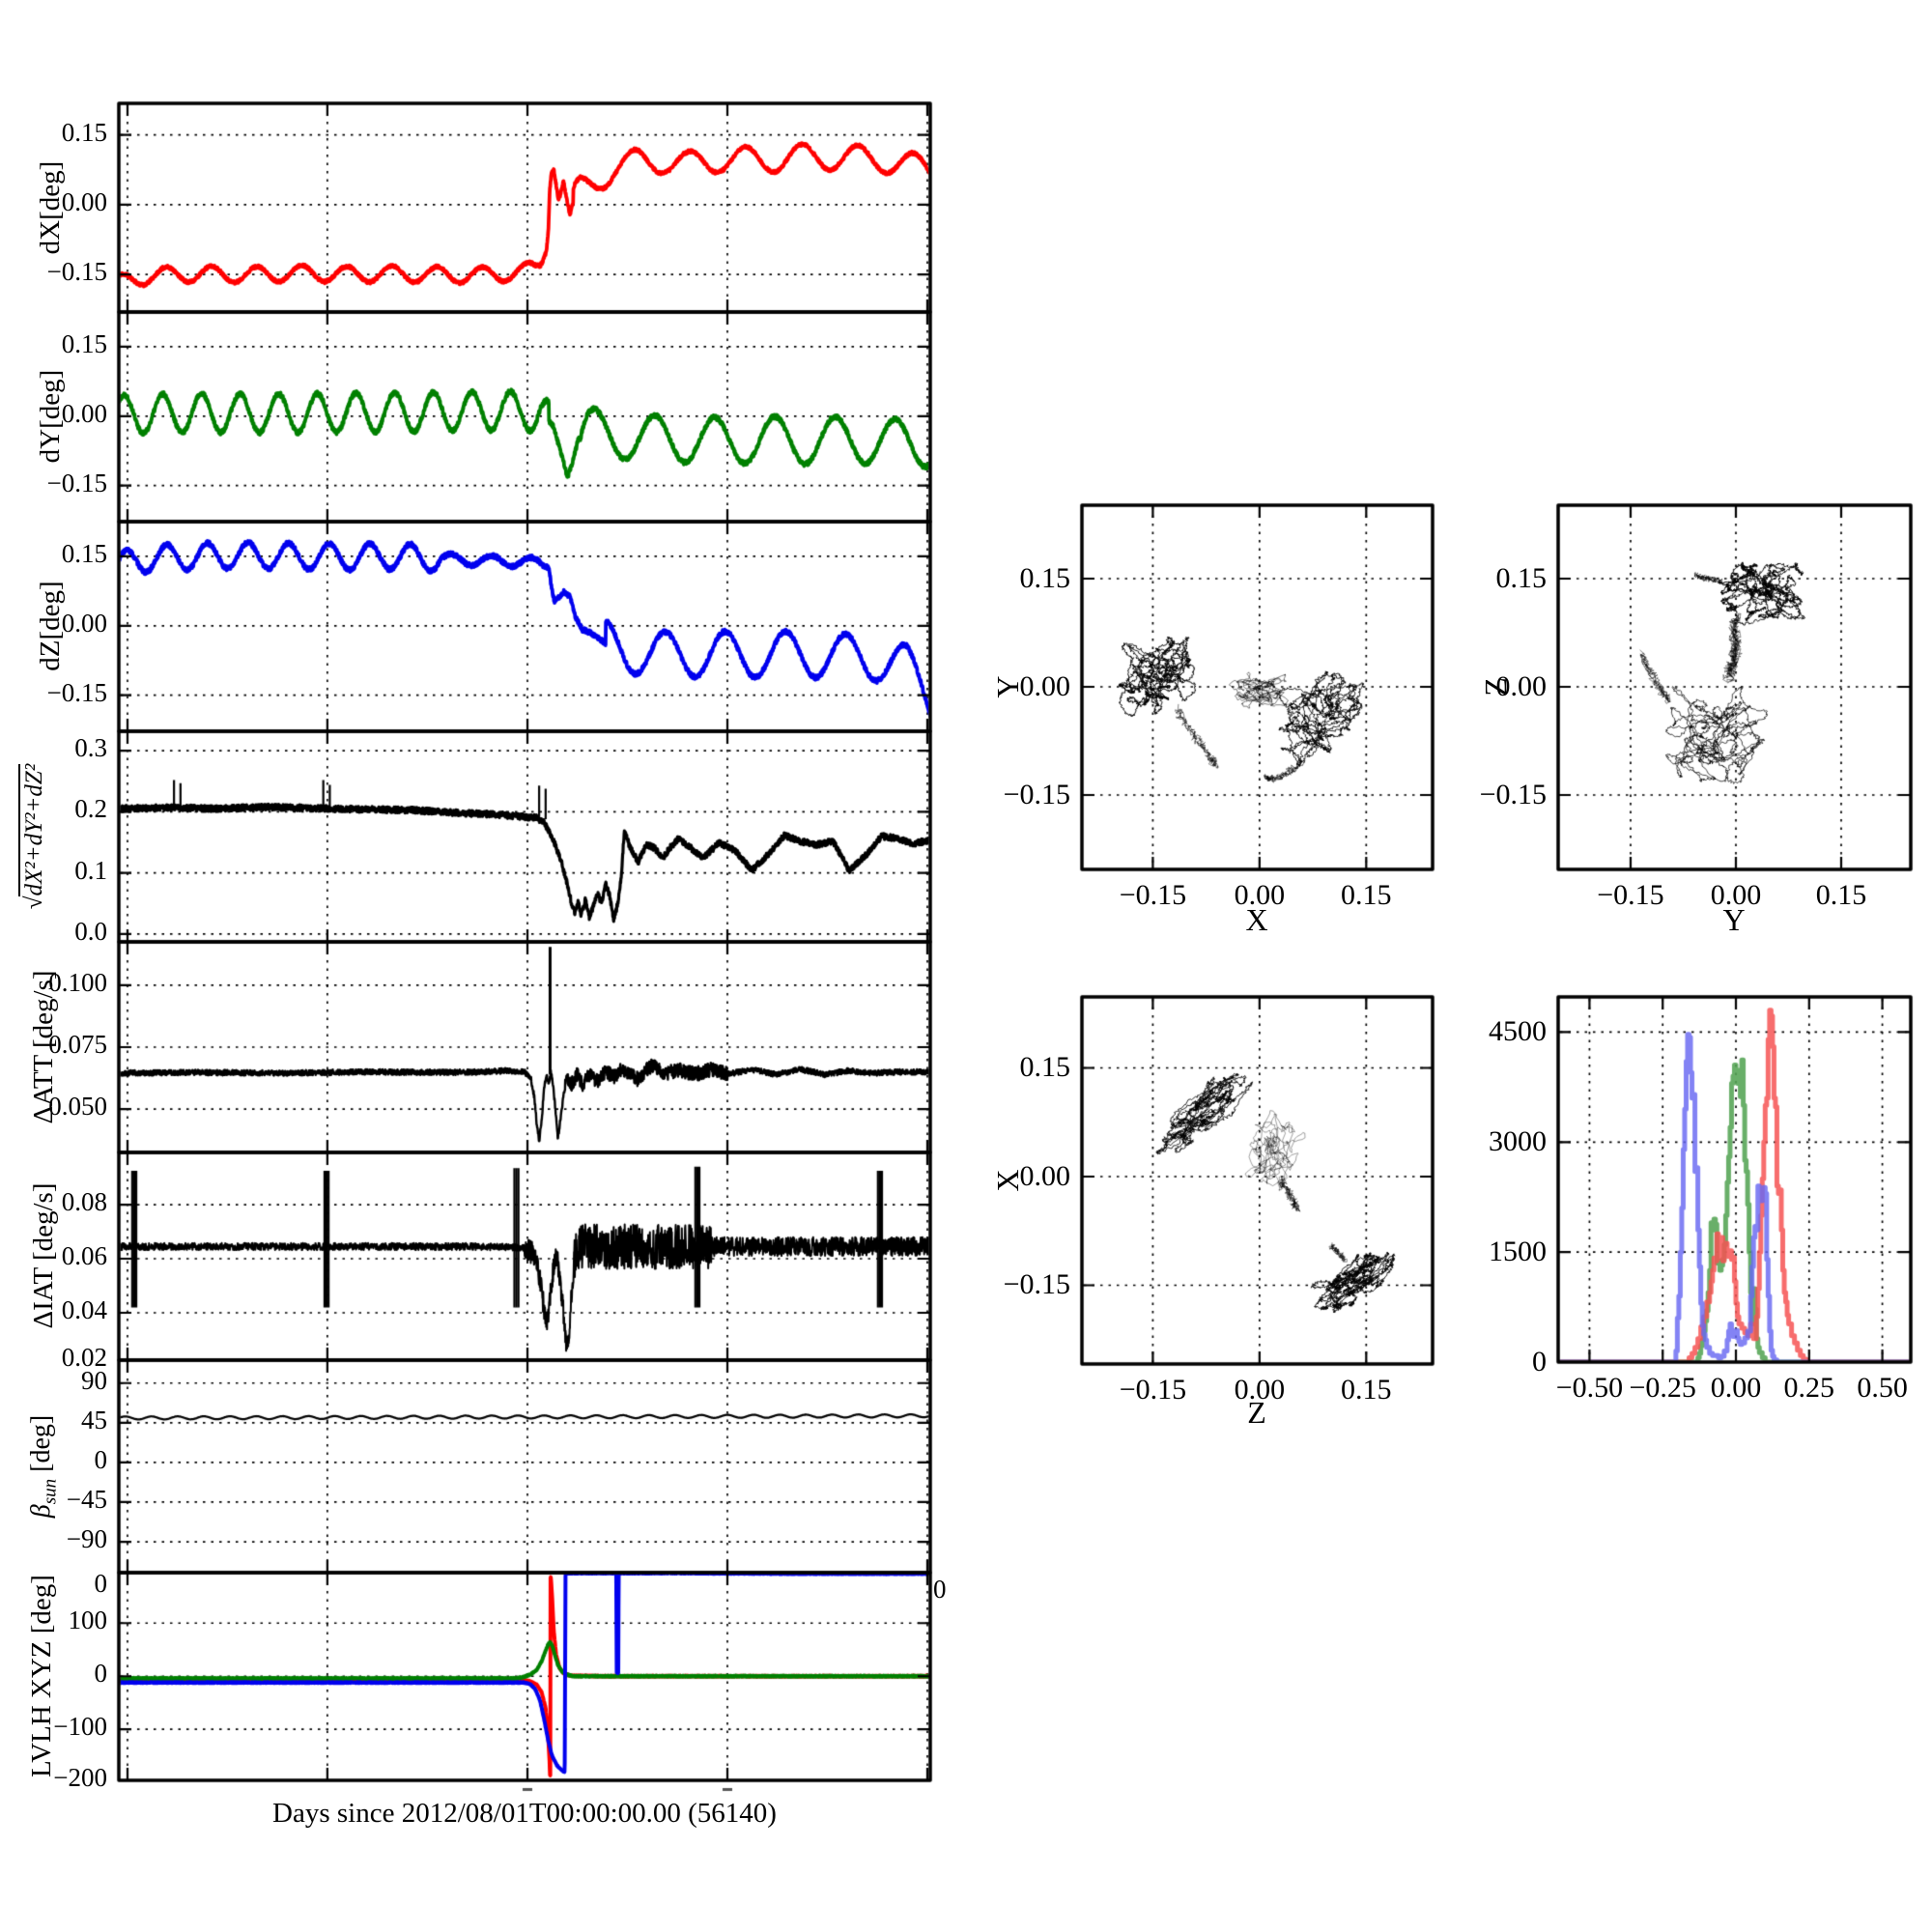 The image size is (1932, 1932). Describe the element at coordinates (1045, 1175) in the screenshot. I see `ytick-label-scatter_zx-1: 0.00` at that location.